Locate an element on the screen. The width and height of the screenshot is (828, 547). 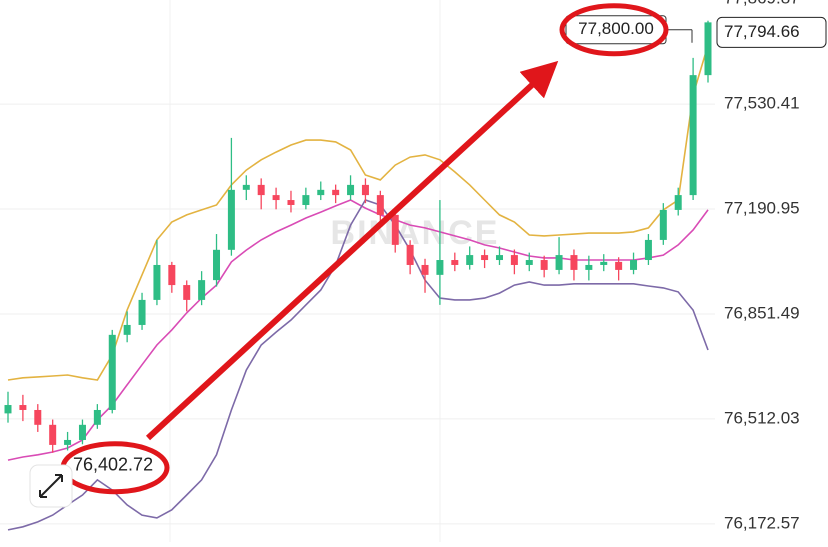
annotation-label: 76,402.72 is located at coordinates (113, 464).